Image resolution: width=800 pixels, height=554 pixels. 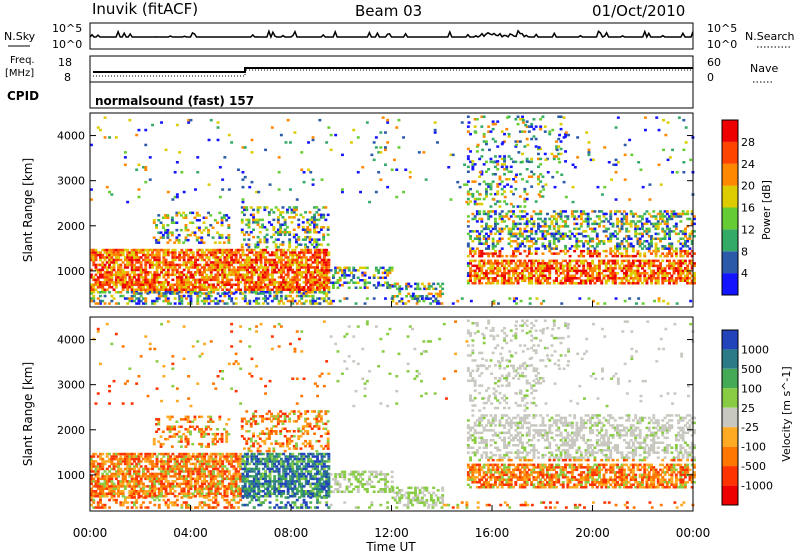 What do you see at coordinates (28, 210) in the screenshot?
I see `power-y-label: Slant Range [km]` at bounding box center [28, 210].